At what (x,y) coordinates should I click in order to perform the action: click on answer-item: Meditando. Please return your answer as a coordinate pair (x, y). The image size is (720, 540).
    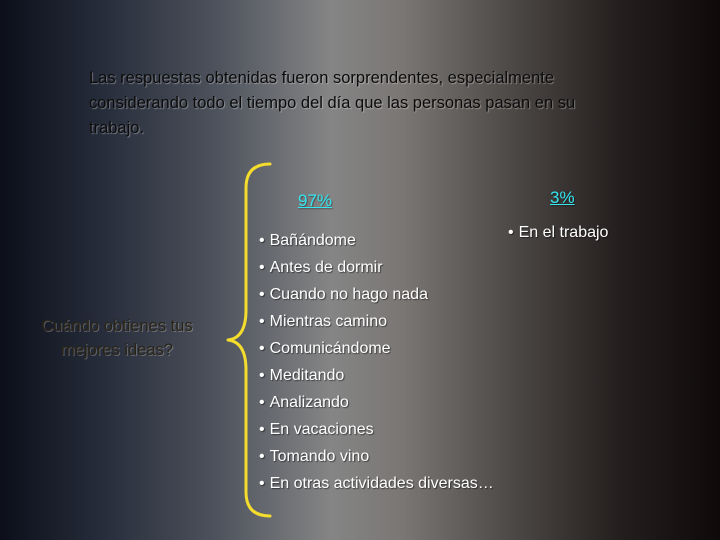
    Looking at the image, I should click on (376, 375).